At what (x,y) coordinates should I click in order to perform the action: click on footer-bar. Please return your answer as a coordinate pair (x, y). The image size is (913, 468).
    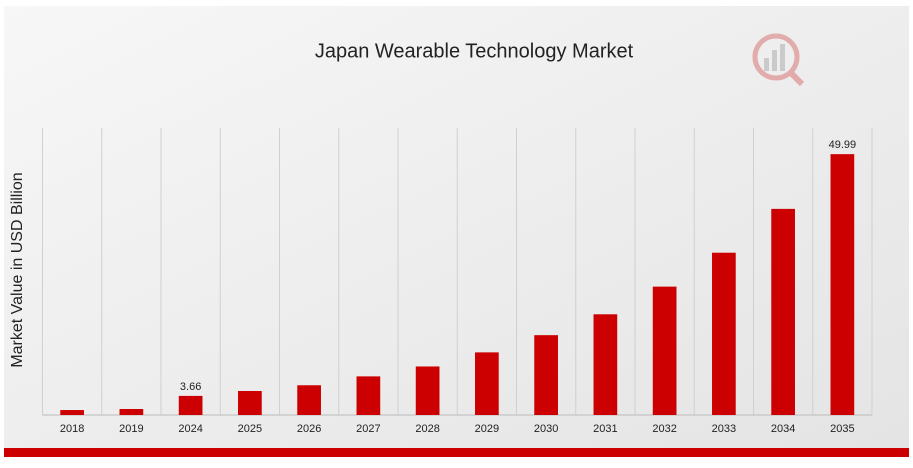
    Looking at the image, I should click on (456, 452).